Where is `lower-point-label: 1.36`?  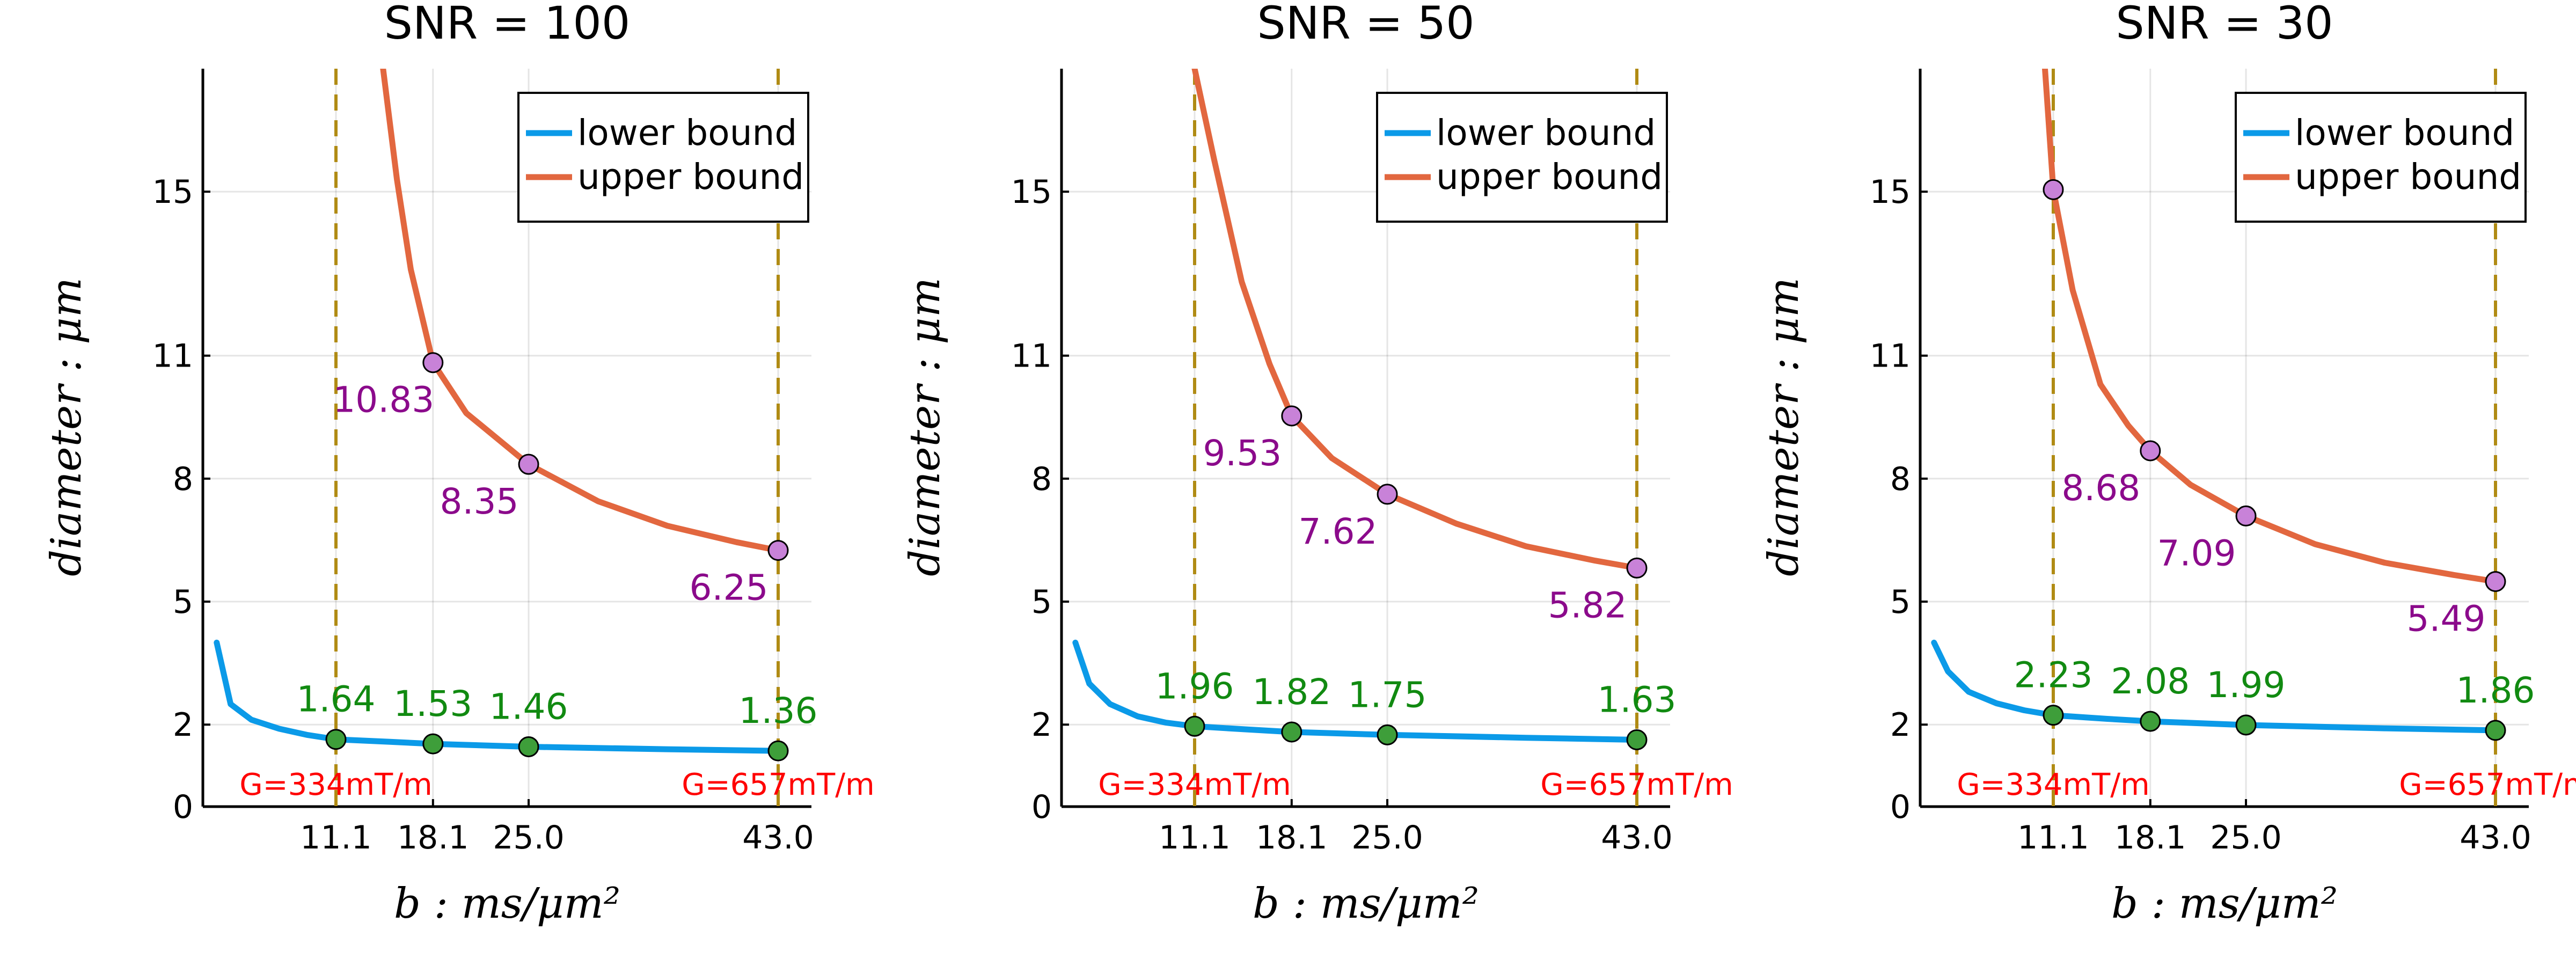 lower-point-label: 1.36 is located at coordinates (778, 710).